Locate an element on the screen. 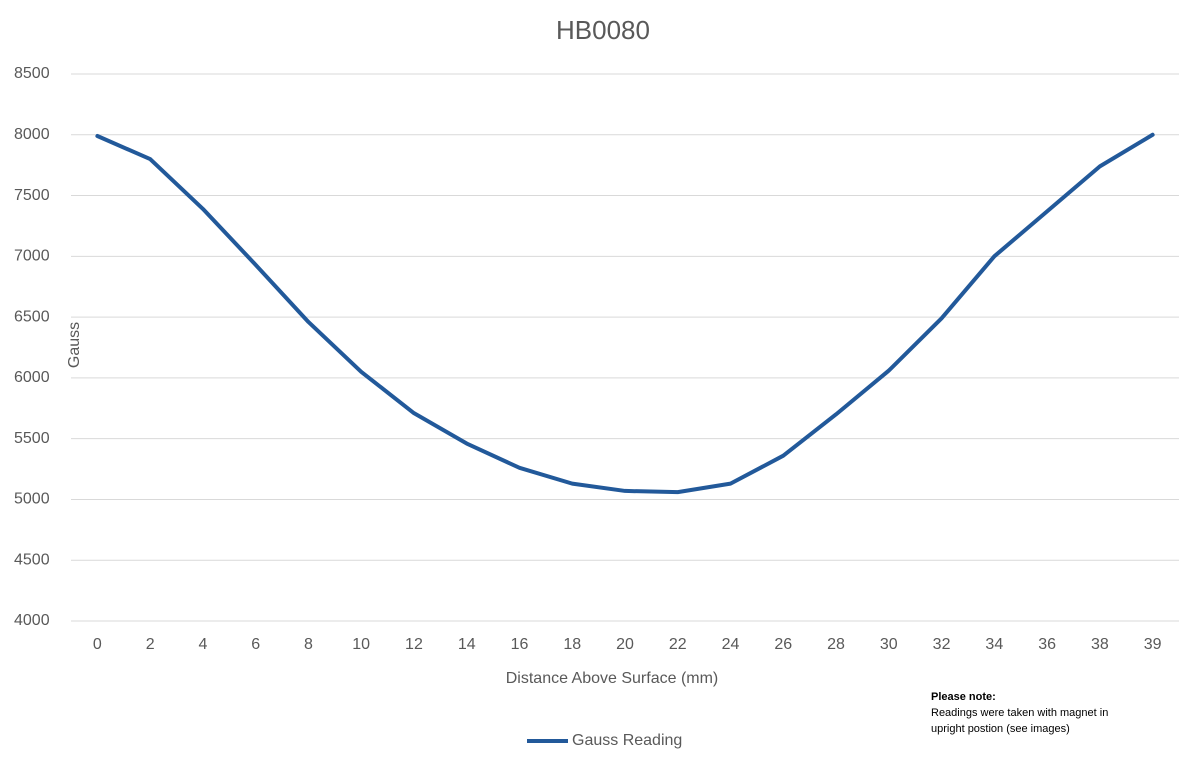 The image size is (1200, 769). x-tick-label: 22 is located at coordinates (678, 644).